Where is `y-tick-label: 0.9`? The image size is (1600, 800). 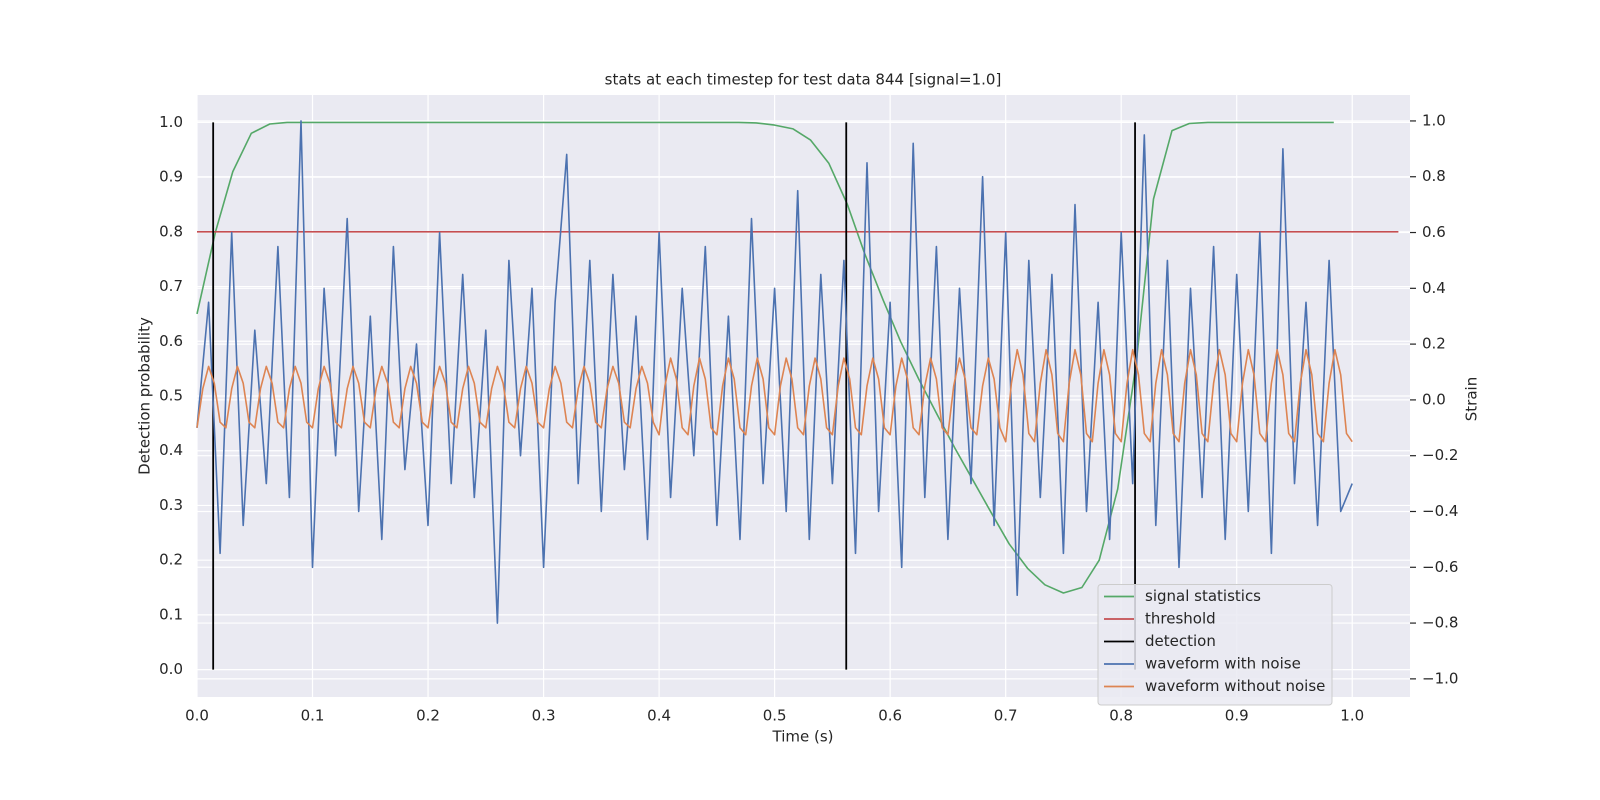 y-tick-label: 0.9 is located at coordinates (171, 177).